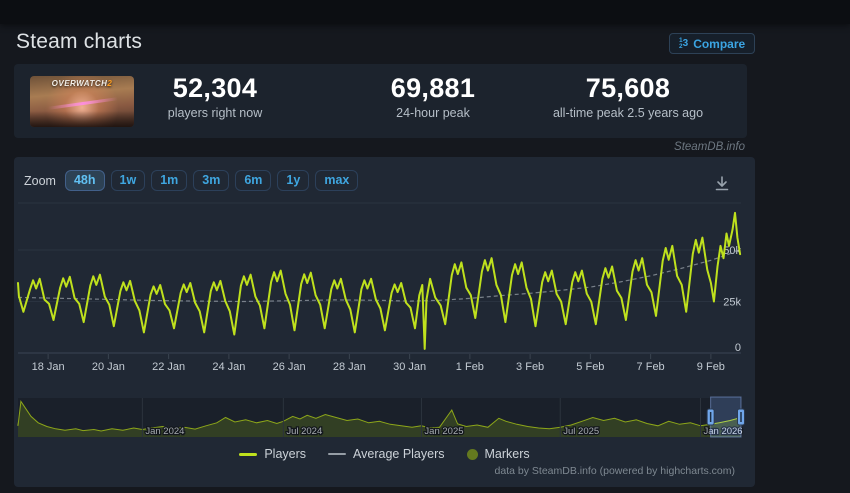 This screenshot has width=850, height=493. I want to click on legend-markers-label: Markers, so click(507, 454).